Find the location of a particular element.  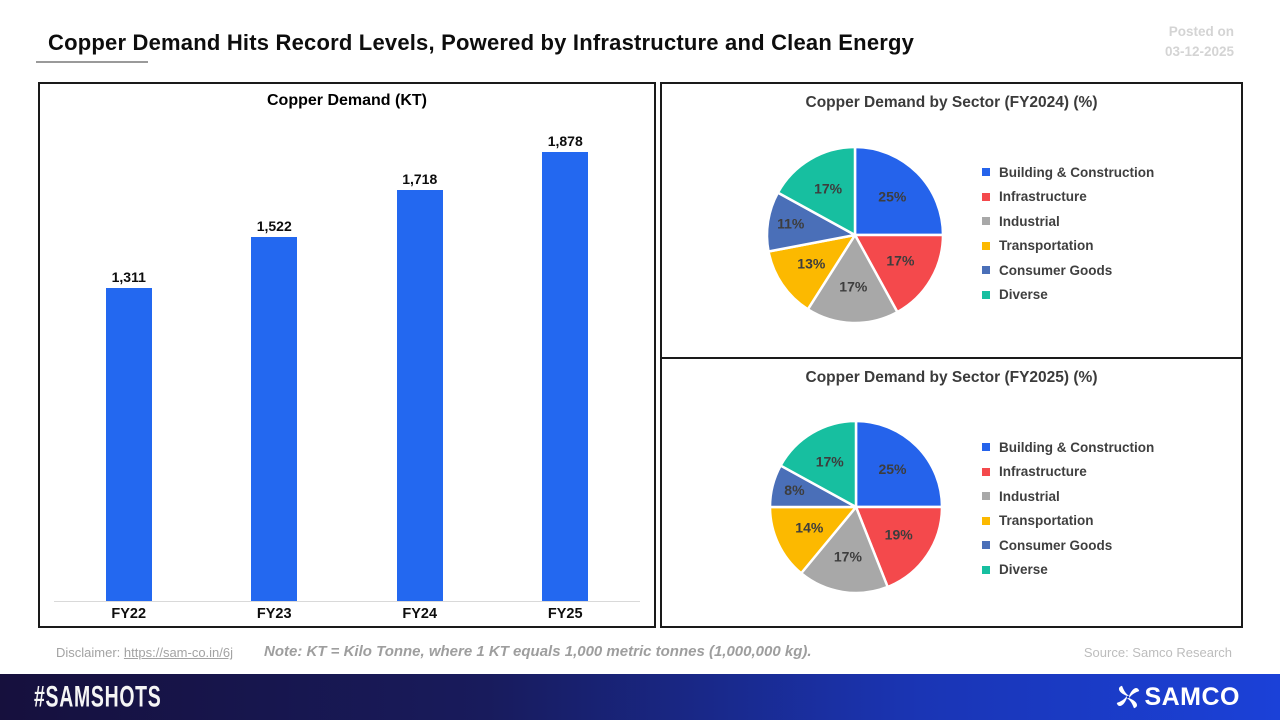

pie-fy2025-chart: 25% 19% 17% 14% 8% 17% is located at coordinates (856, 507).